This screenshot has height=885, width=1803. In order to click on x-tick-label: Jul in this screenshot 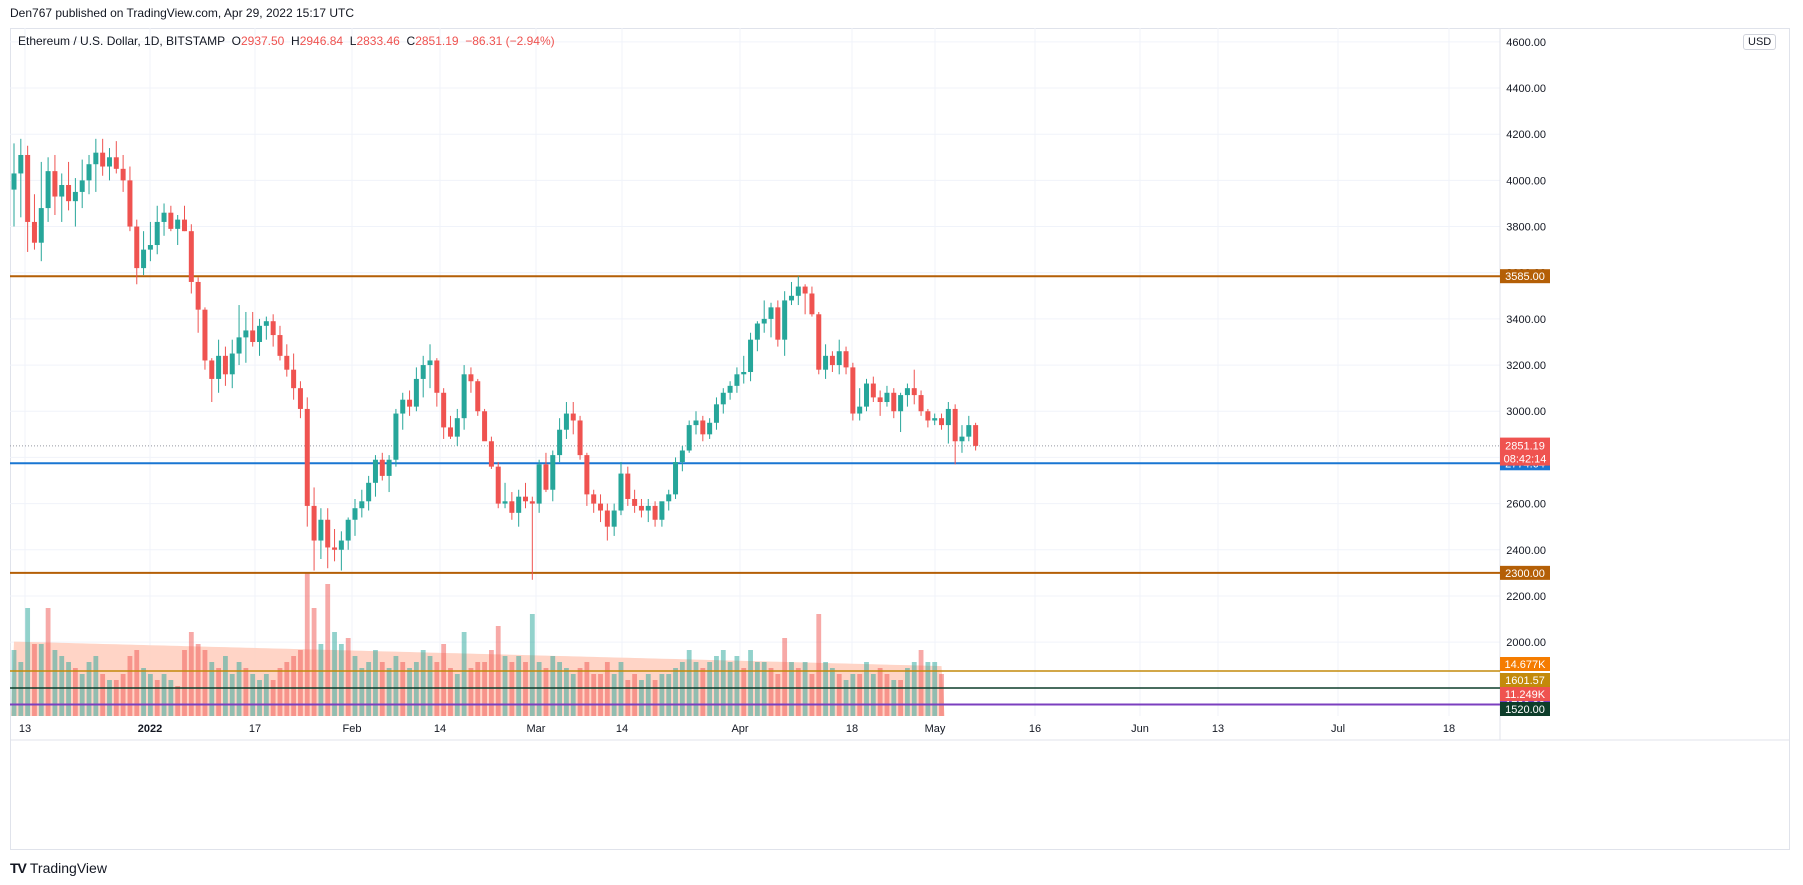, I will do `click(1338, 729)`.